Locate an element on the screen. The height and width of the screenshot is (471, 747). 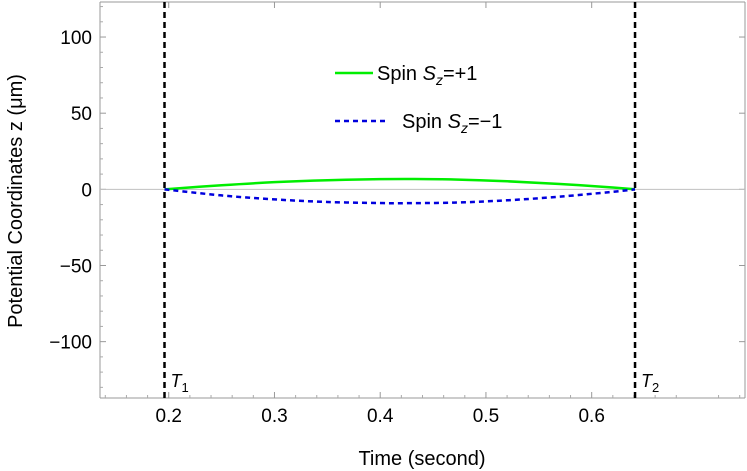
legend-label-1: Spin Sz=+1 is located at coordinates (427, 75).